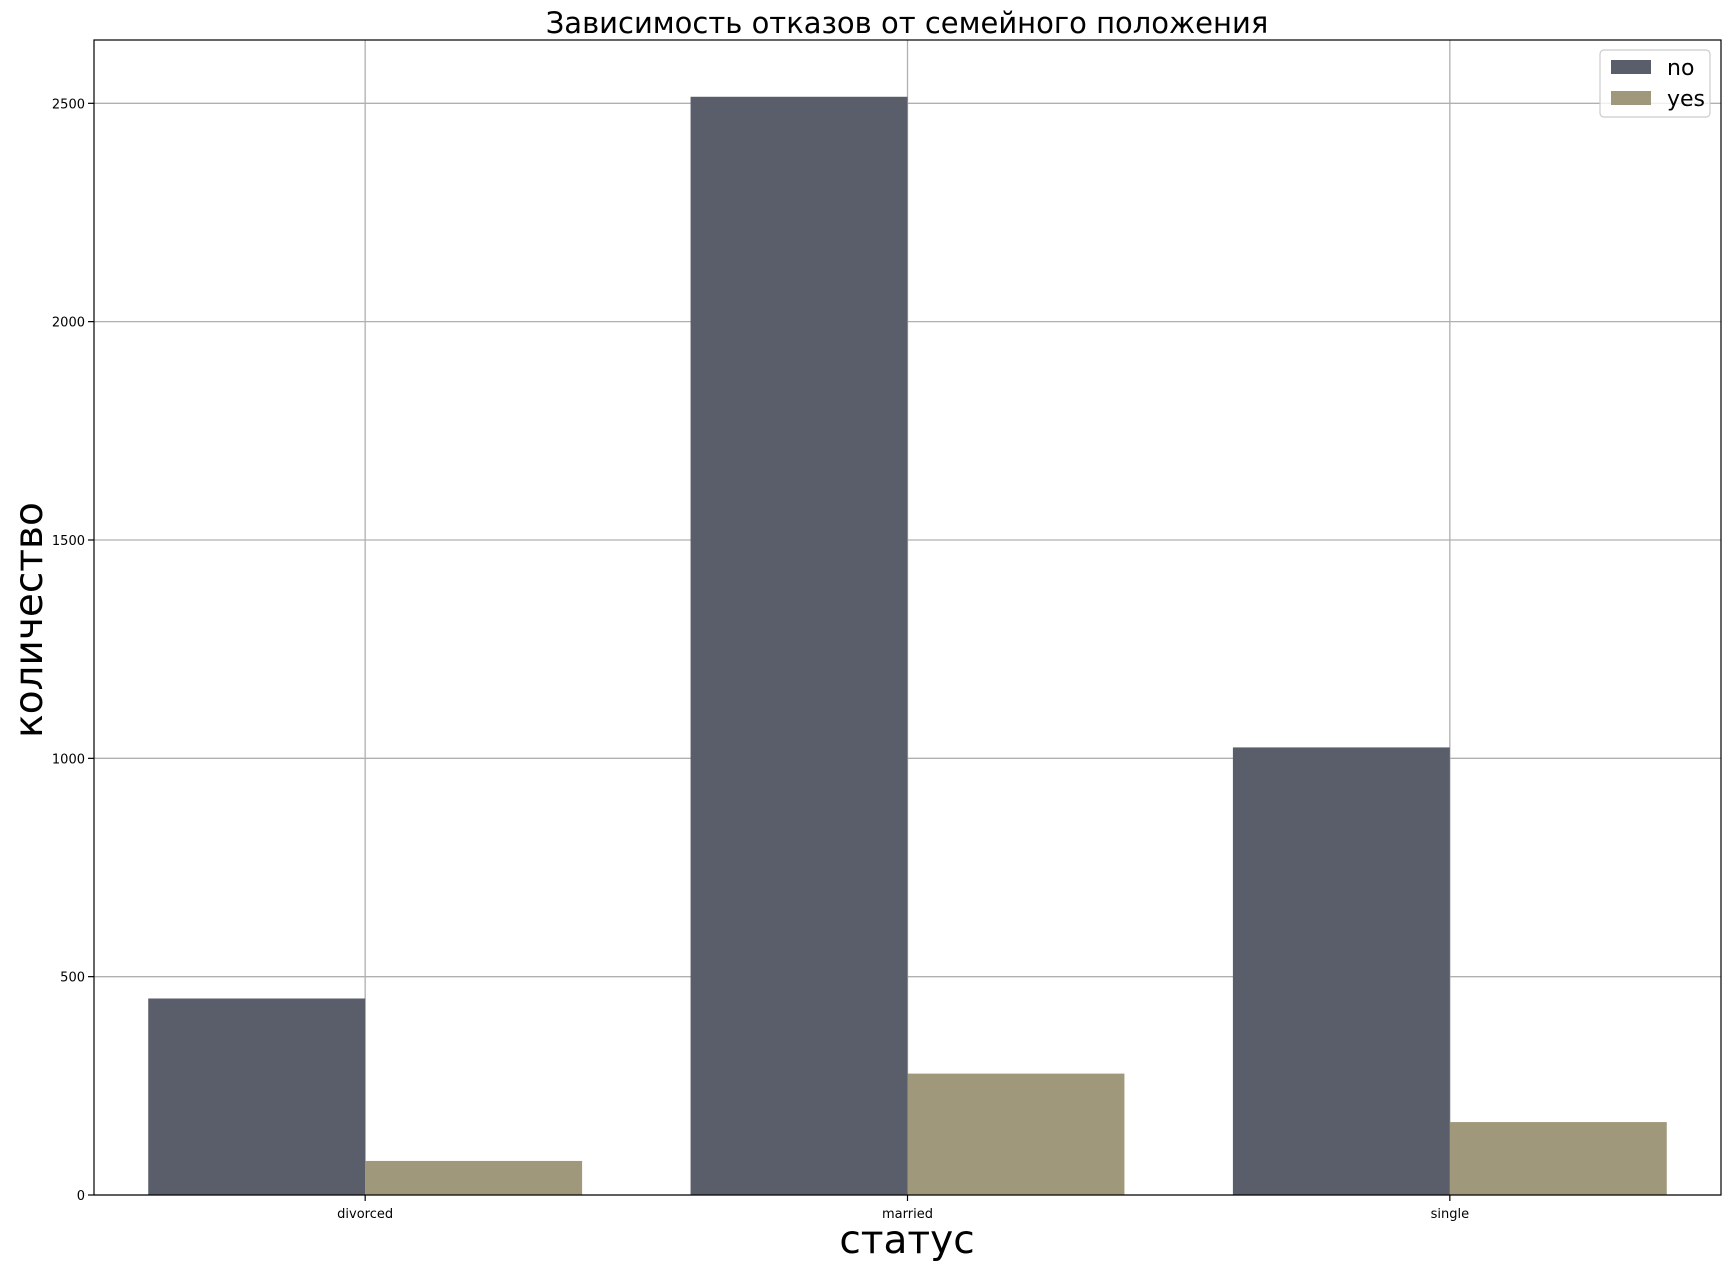 This screenshot has width=1731, height=1268. Describe the element at coordinates (29, 620) in the screenshot. I see `y-axis-label: количество` at that location.